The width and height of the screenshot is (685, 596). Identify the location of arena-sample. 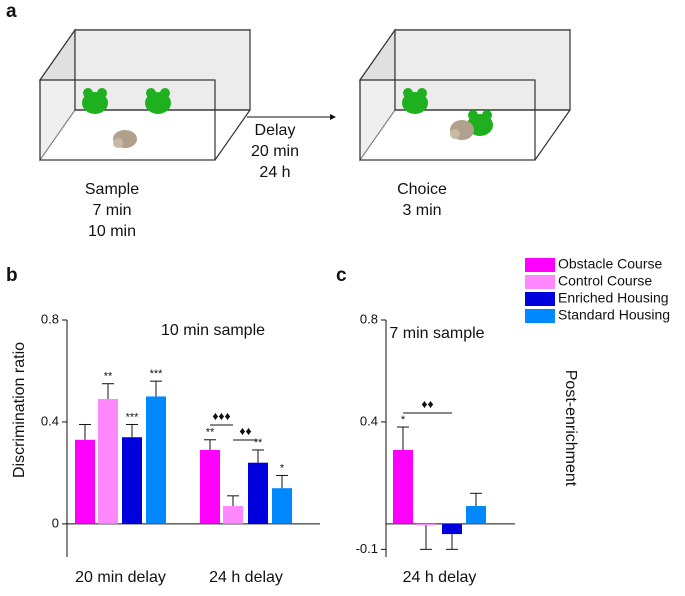
(145, 95).